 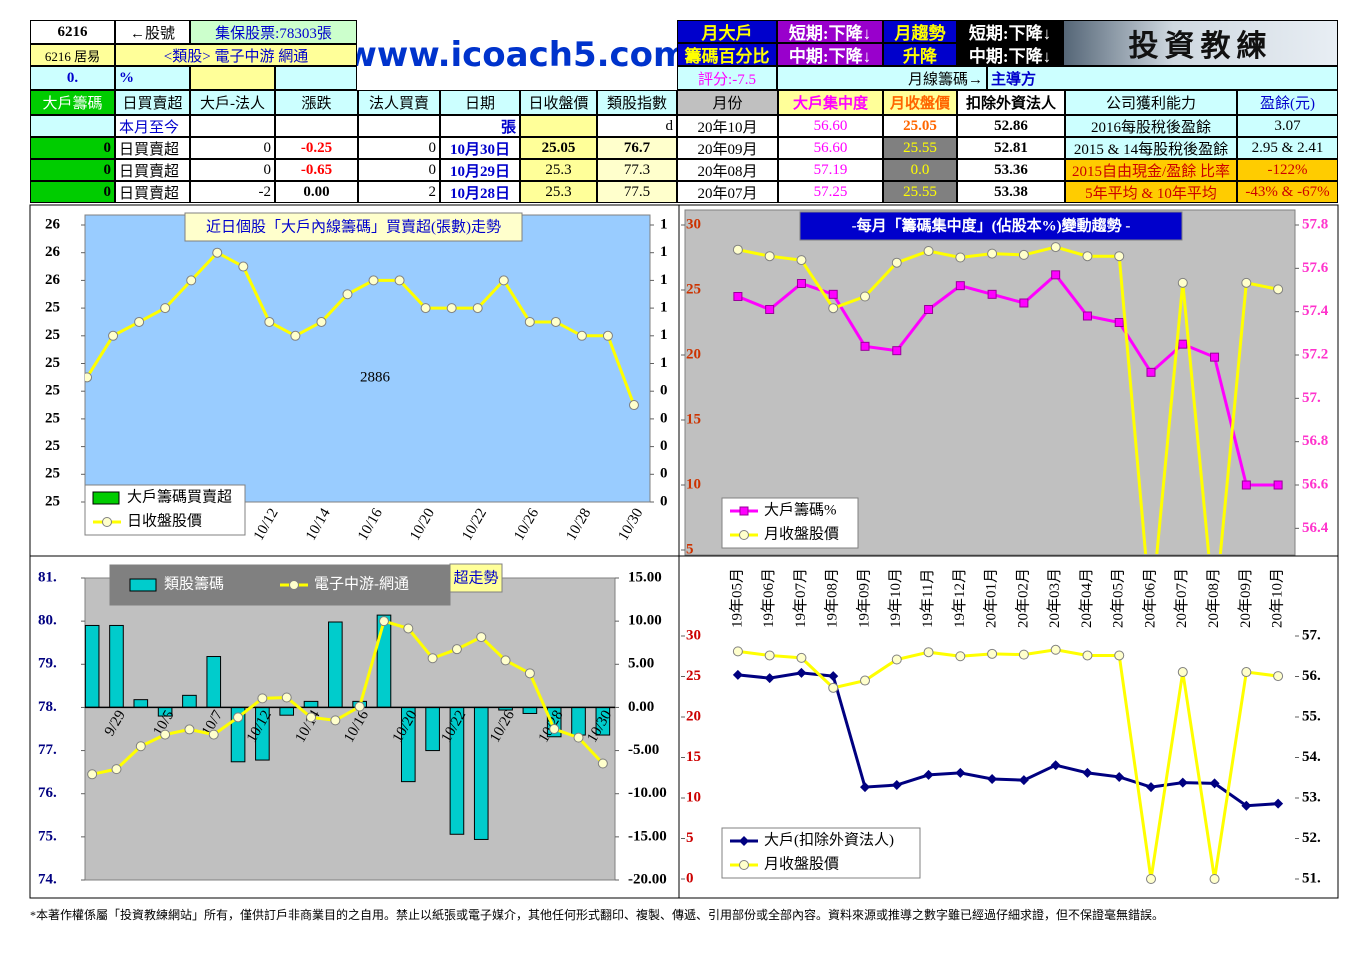 I want to click on x-tick-label: 20年09月, so click(x=1245, y=598).